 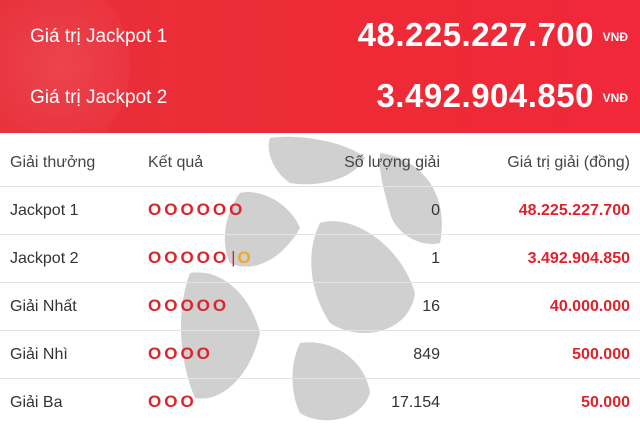 What do you see at coordinates (589, 306) in the screenshot?
I see `prize-value: 40.000.000` at bounding box center [589, 306].